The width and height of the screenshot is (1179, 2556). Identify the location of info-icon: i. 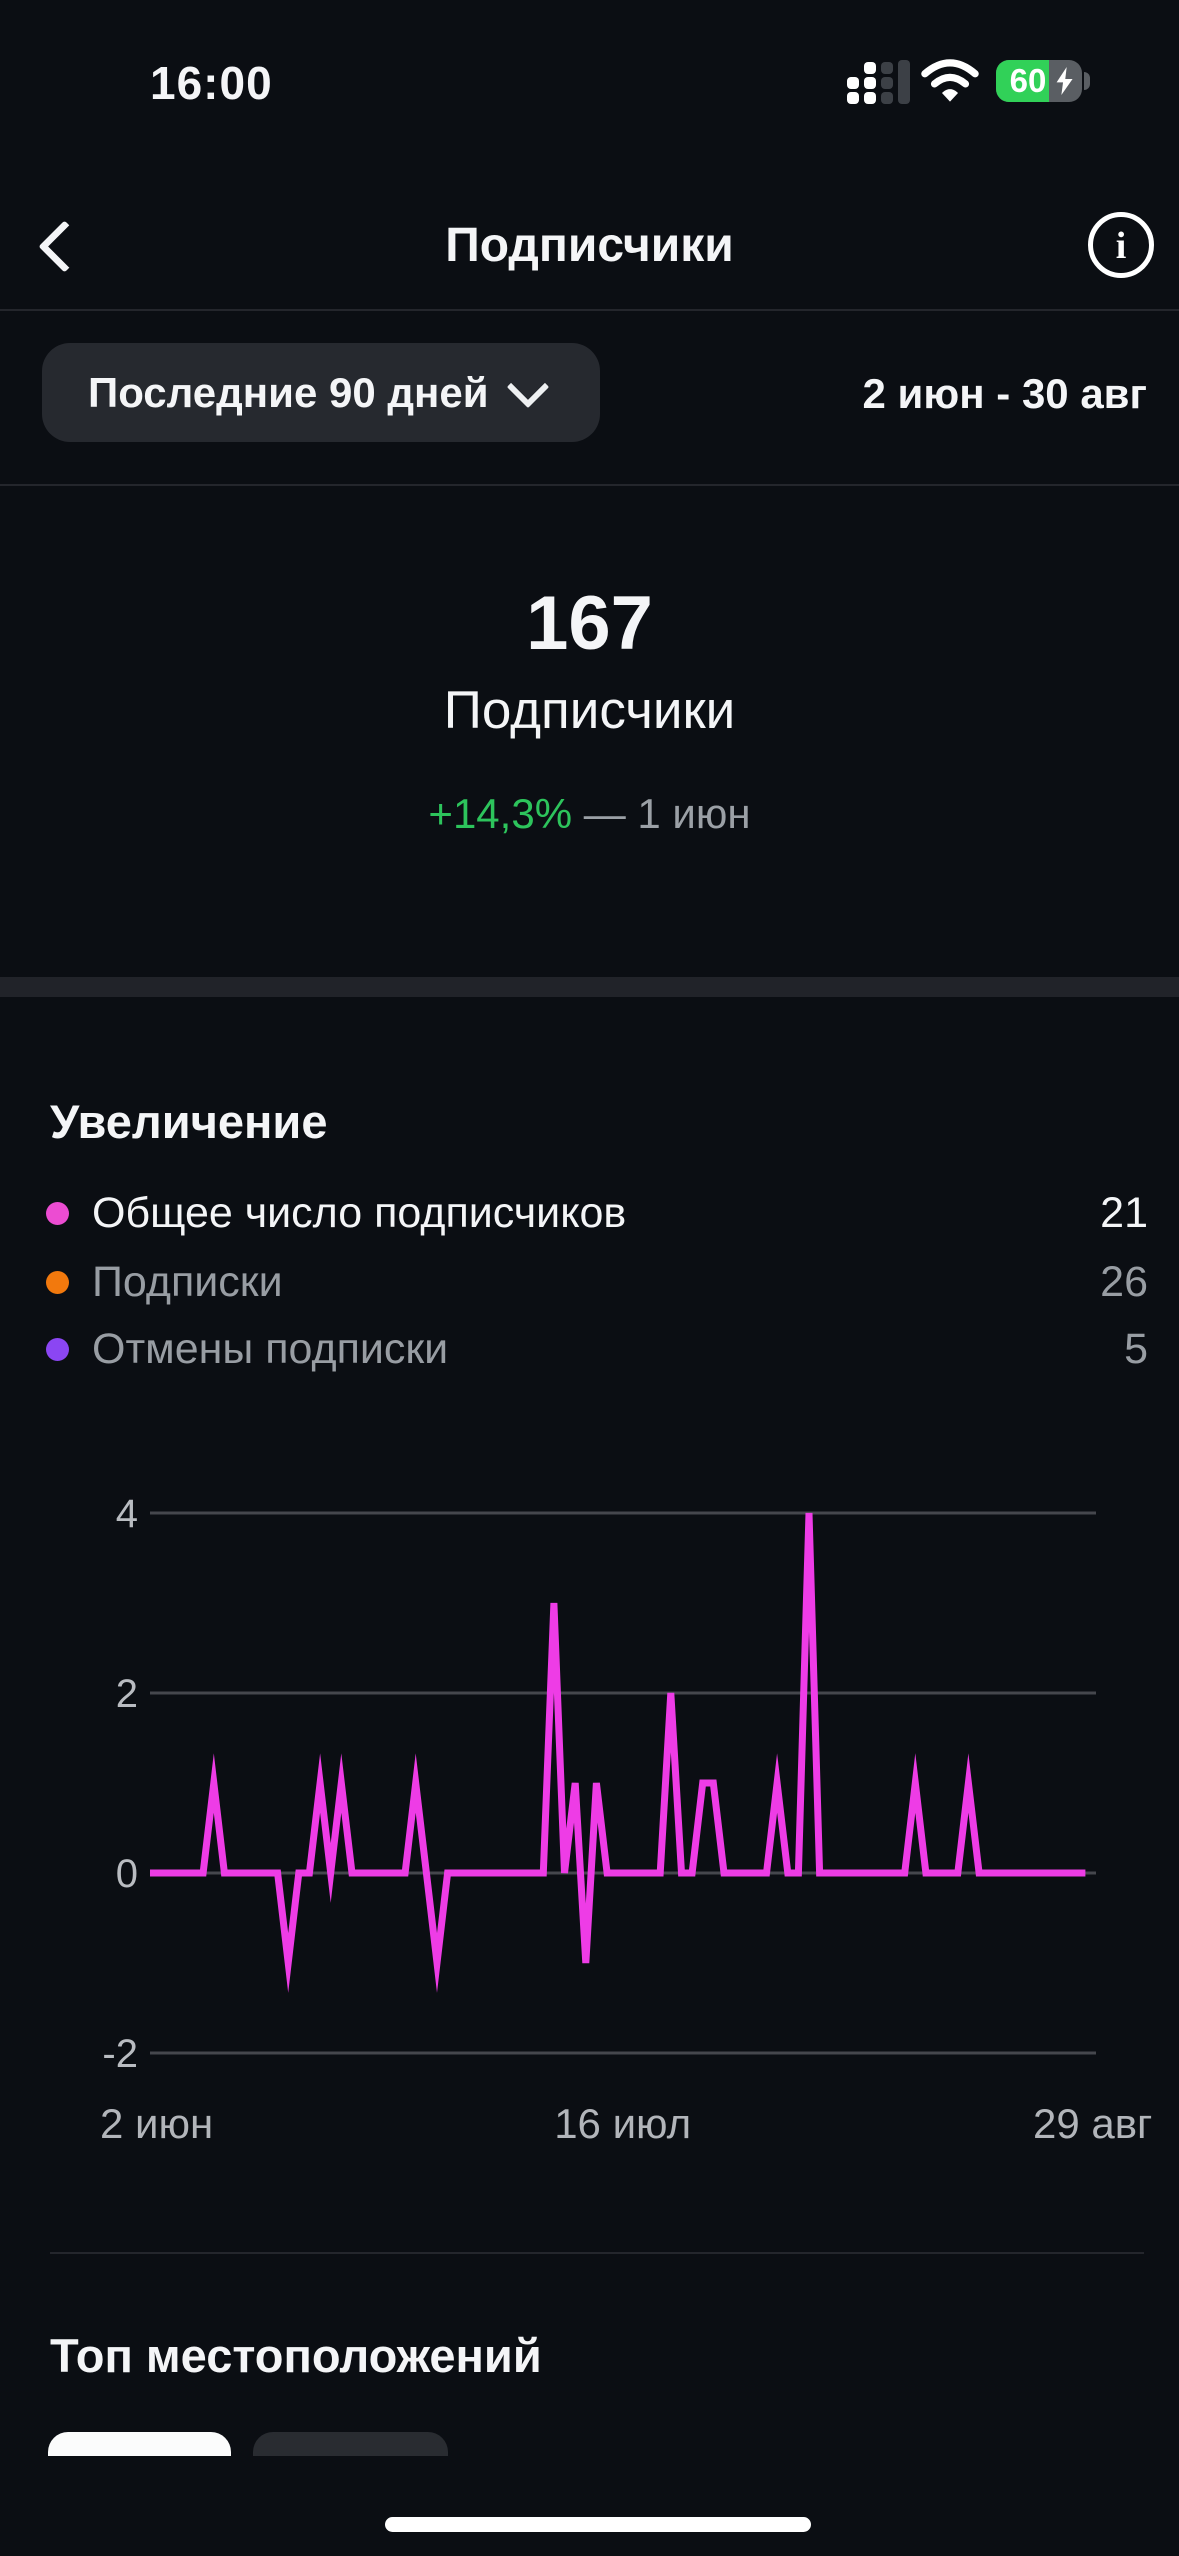
(1121, 246).